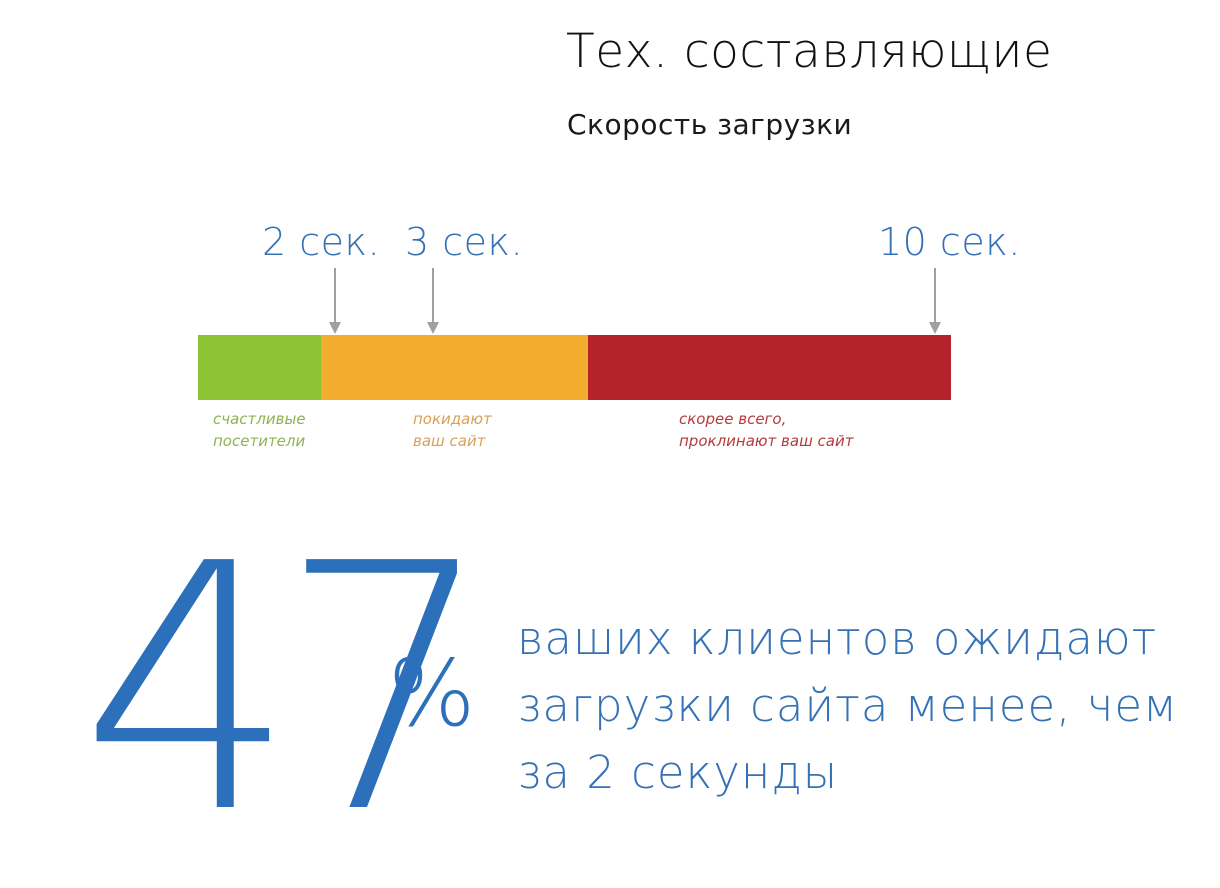 This screenshot has width=1220, height=888. I want to click on speed-bar, so click(574, 367).